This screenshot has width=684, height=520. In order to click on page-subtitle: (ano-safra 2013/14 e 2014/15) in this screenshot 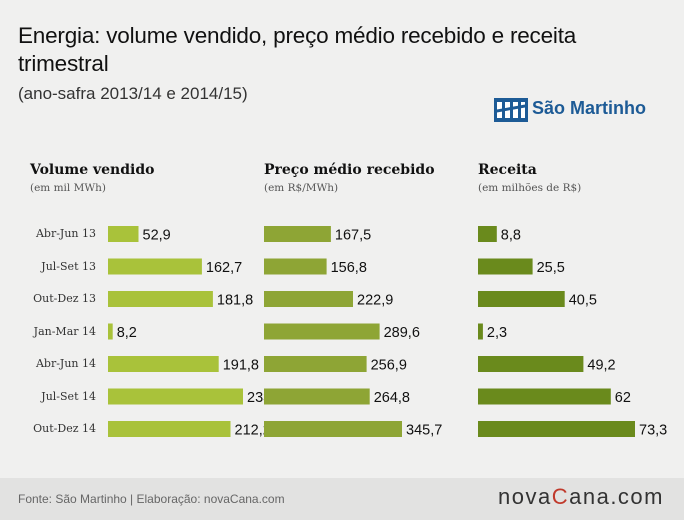, I will do `click(133, 93)`.